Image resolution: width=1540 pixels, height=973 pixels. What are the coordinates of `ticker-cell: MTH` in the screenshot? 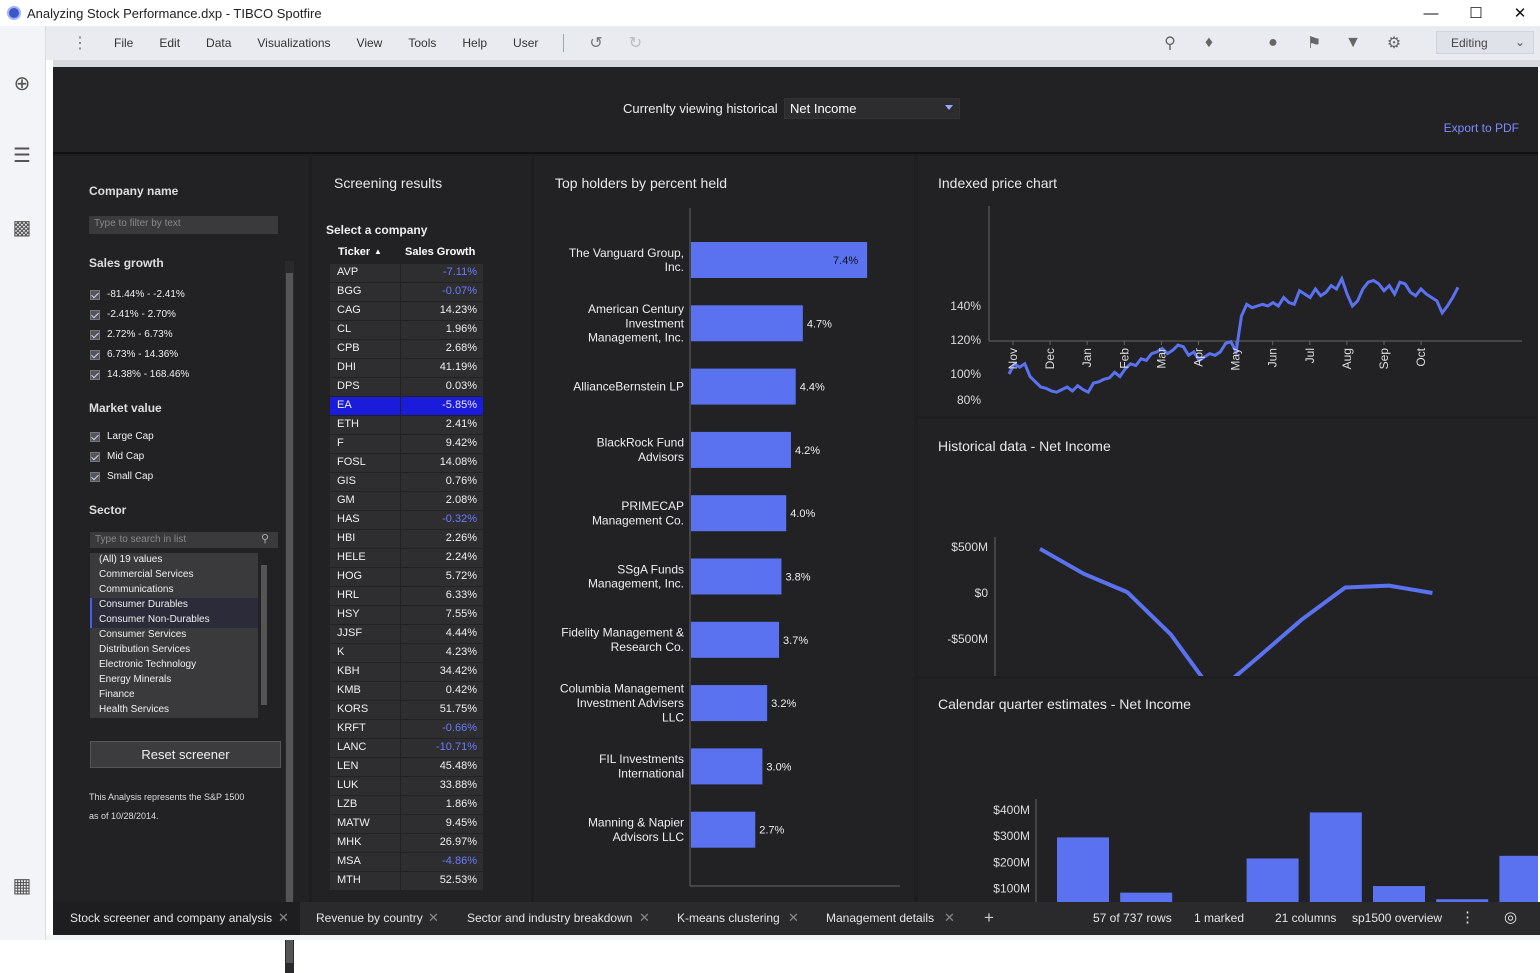 It's located at (365, 881).